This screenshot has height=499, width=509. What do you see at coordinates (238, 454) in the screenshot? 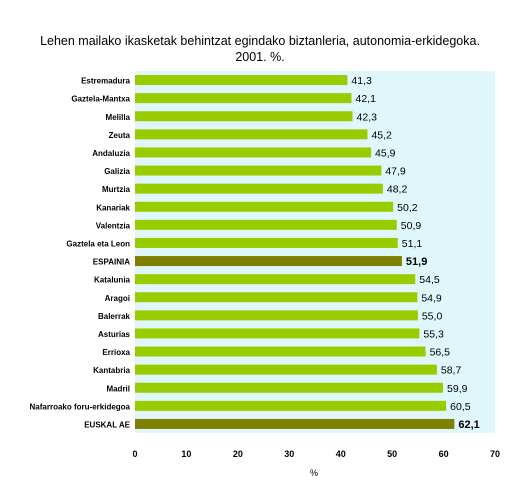
I see `x-tick-label: 20` at bounding box center [238, 454].